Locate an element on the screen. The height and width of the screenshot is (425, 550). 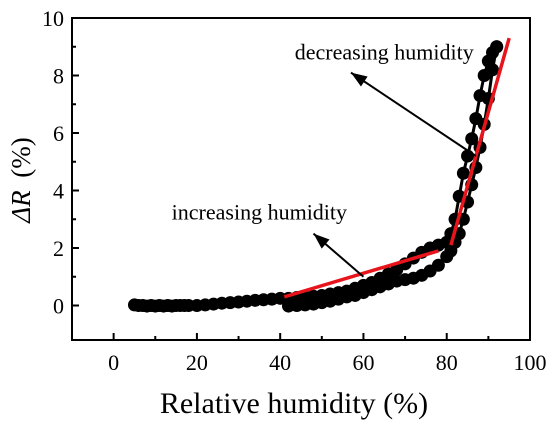
y-tick-label: 8 is located at coordinates (58, 76).